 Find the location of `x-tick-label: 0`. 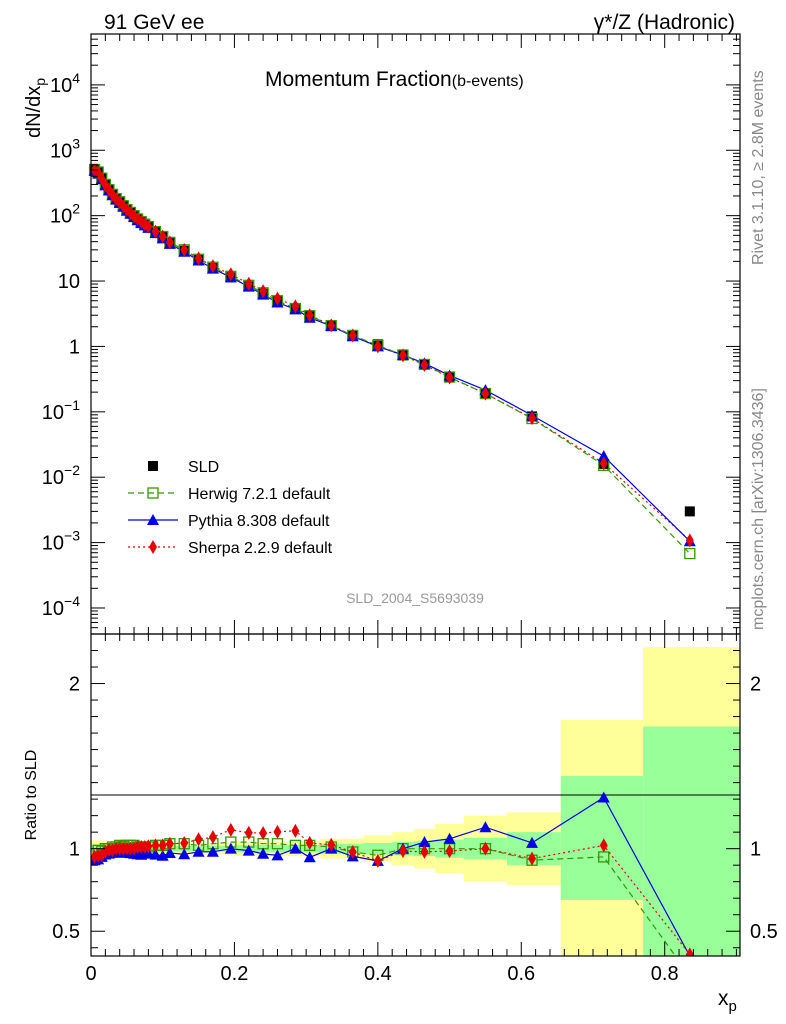

x-tick-label: 0 is located at coordinates (90, 974).